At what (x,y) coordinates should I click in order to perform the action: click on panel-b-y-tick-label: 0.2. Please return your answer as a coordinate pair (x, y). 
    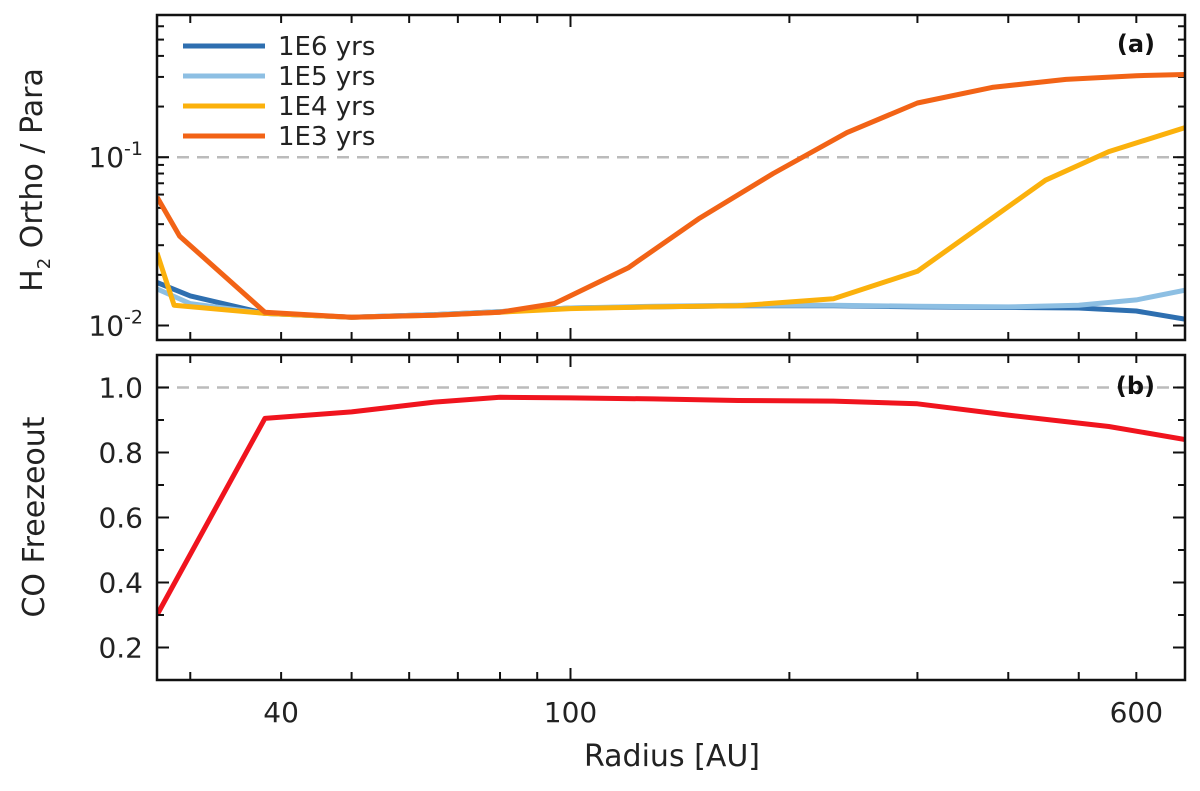
    Looking at the image, I should click on (120, 648).